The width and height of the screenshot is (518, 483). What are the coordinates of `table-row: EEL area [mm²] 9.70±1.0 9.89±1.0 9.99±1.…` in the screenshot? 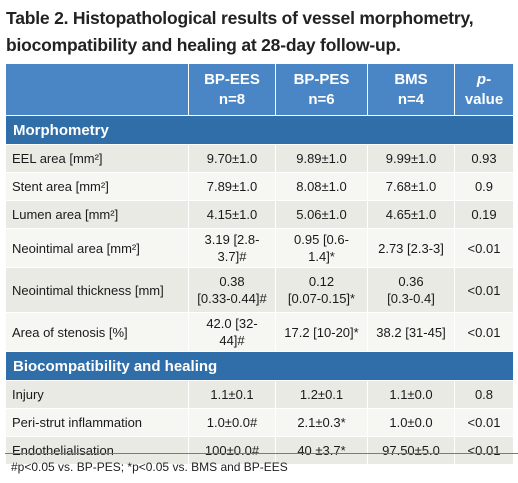 It's located at (259, 158).